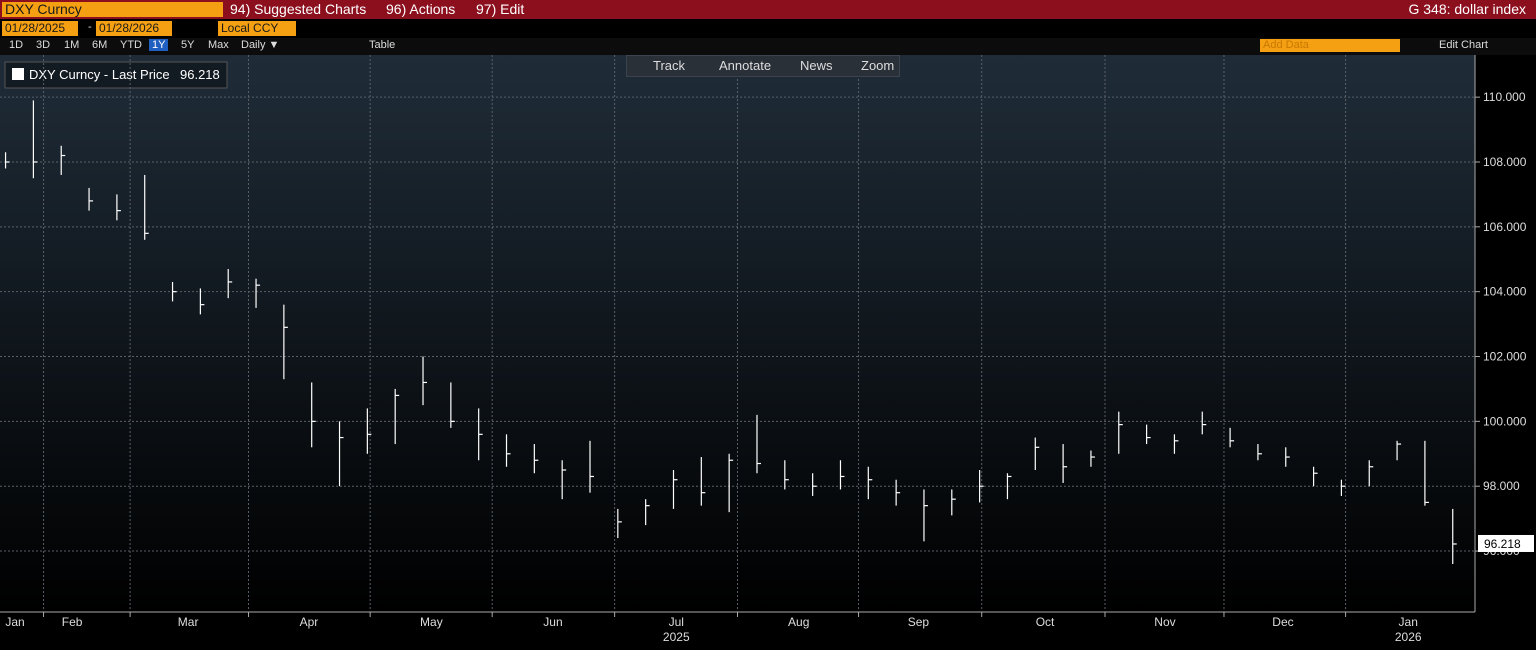 The height and width of the screenshot is (650, 1536). I want to click on year-label: 2026, so click(1408, 637).